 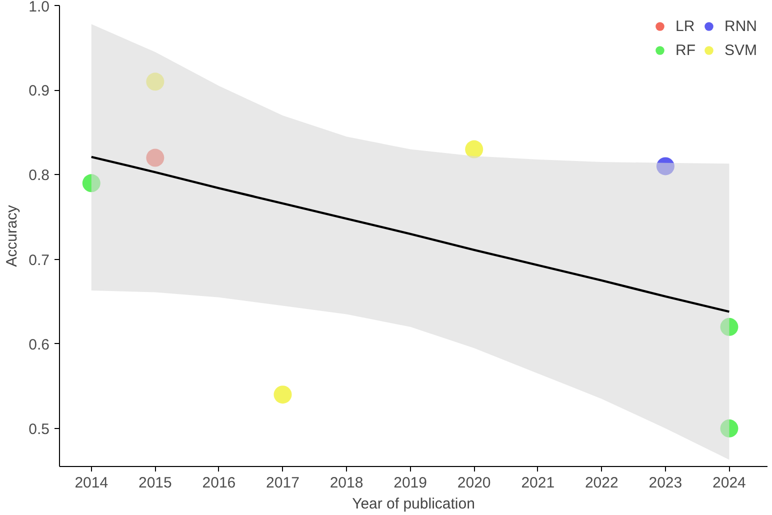 I want to click on y-tick-label: 0.5, so click(x=39, y=429).